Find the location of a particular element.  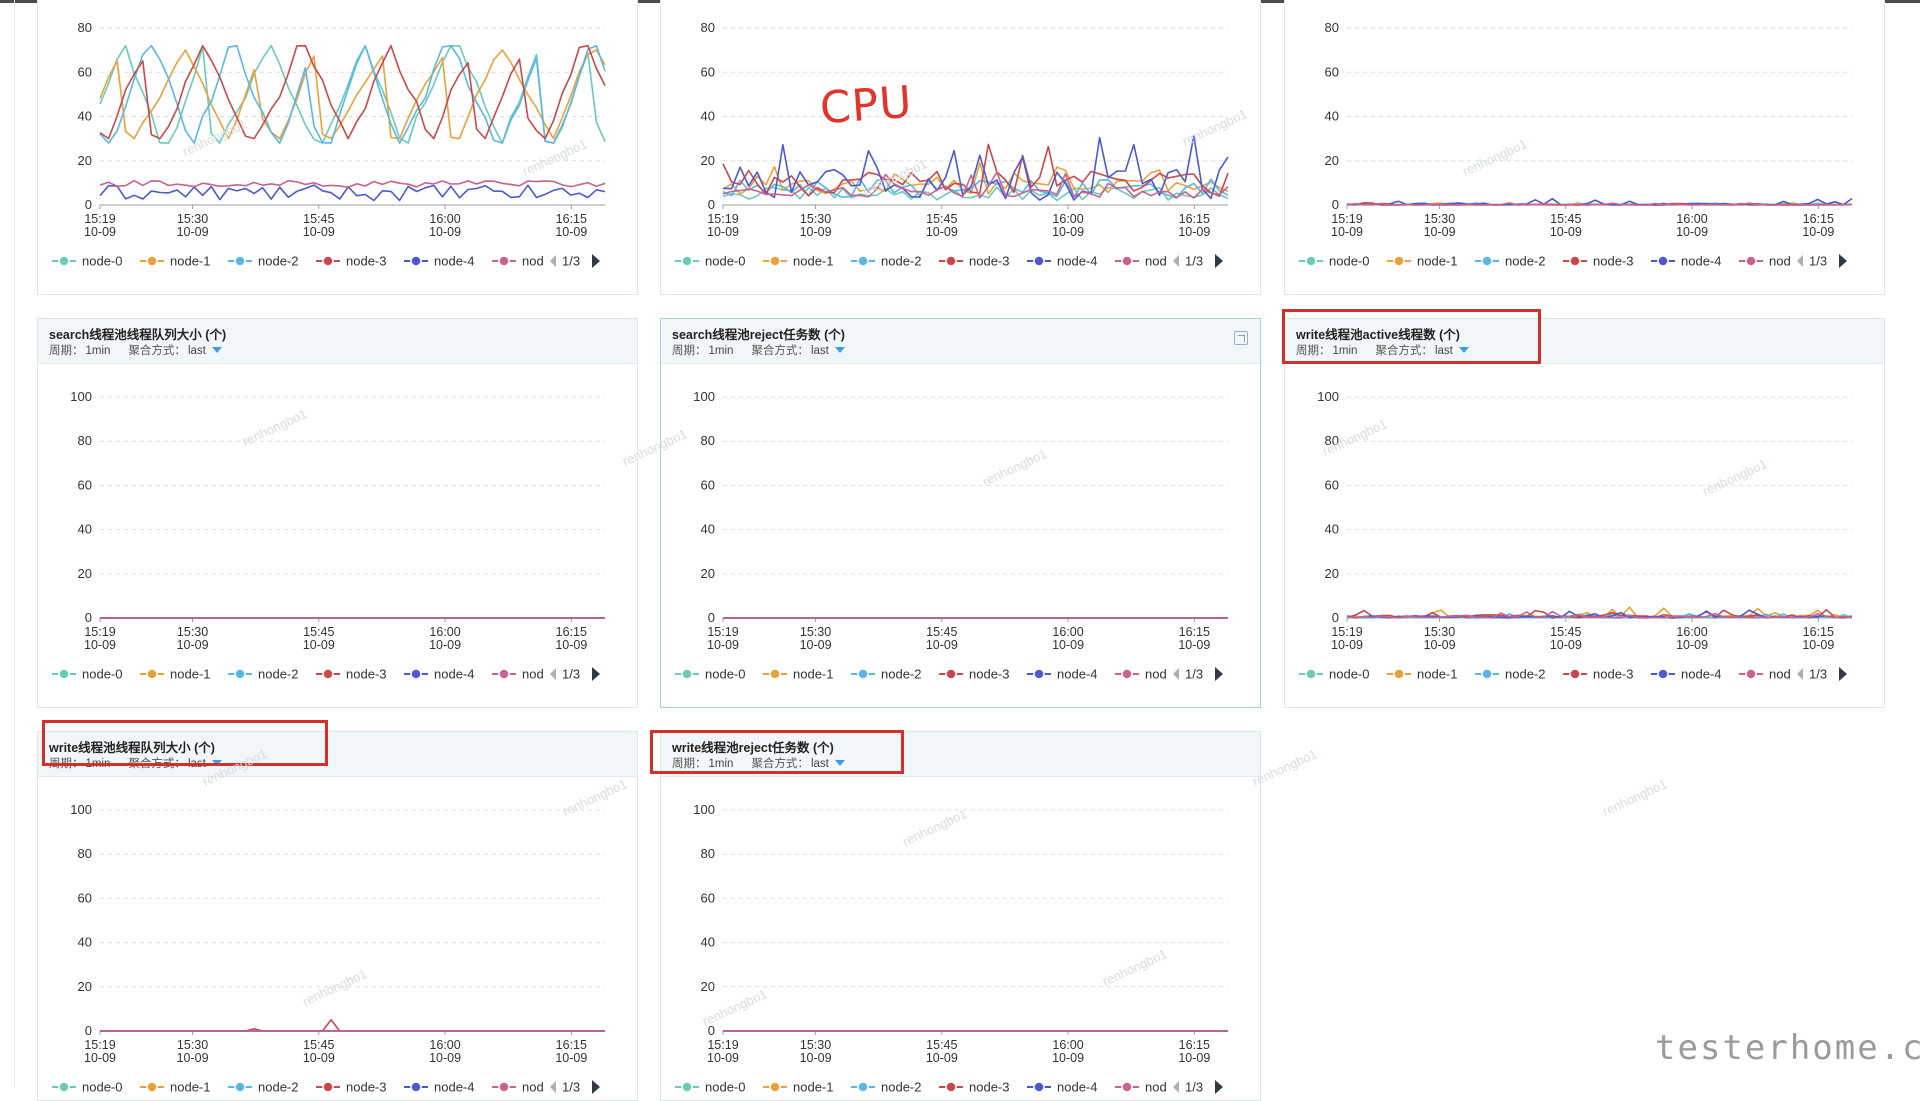

expand-icon is located at coordinates (1241, 338).